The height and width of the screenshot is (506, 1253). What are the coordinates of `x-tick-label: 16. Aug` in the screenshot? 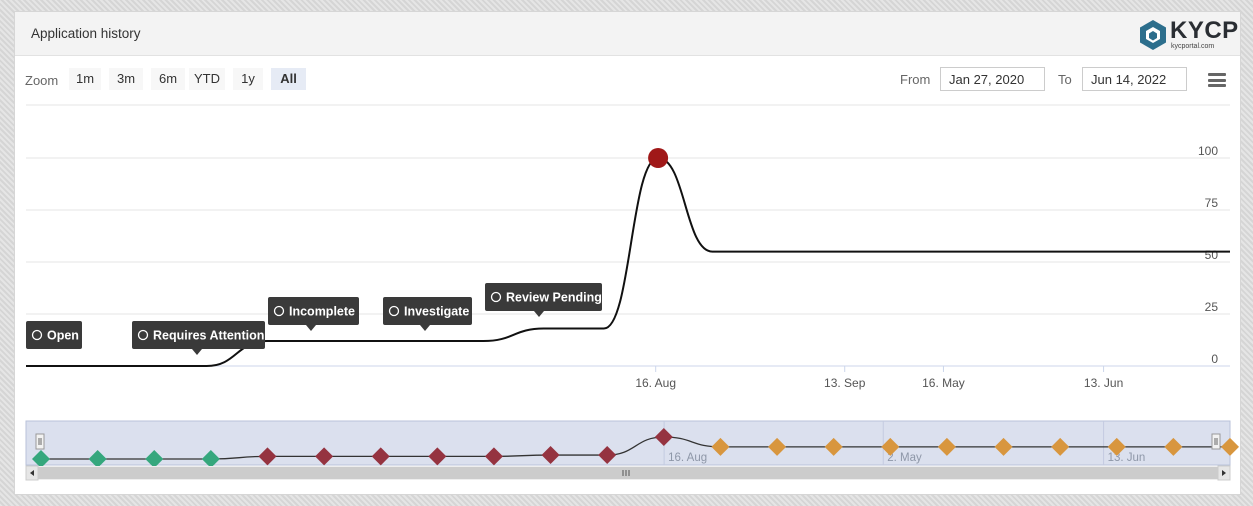 It's located at (655, 383).